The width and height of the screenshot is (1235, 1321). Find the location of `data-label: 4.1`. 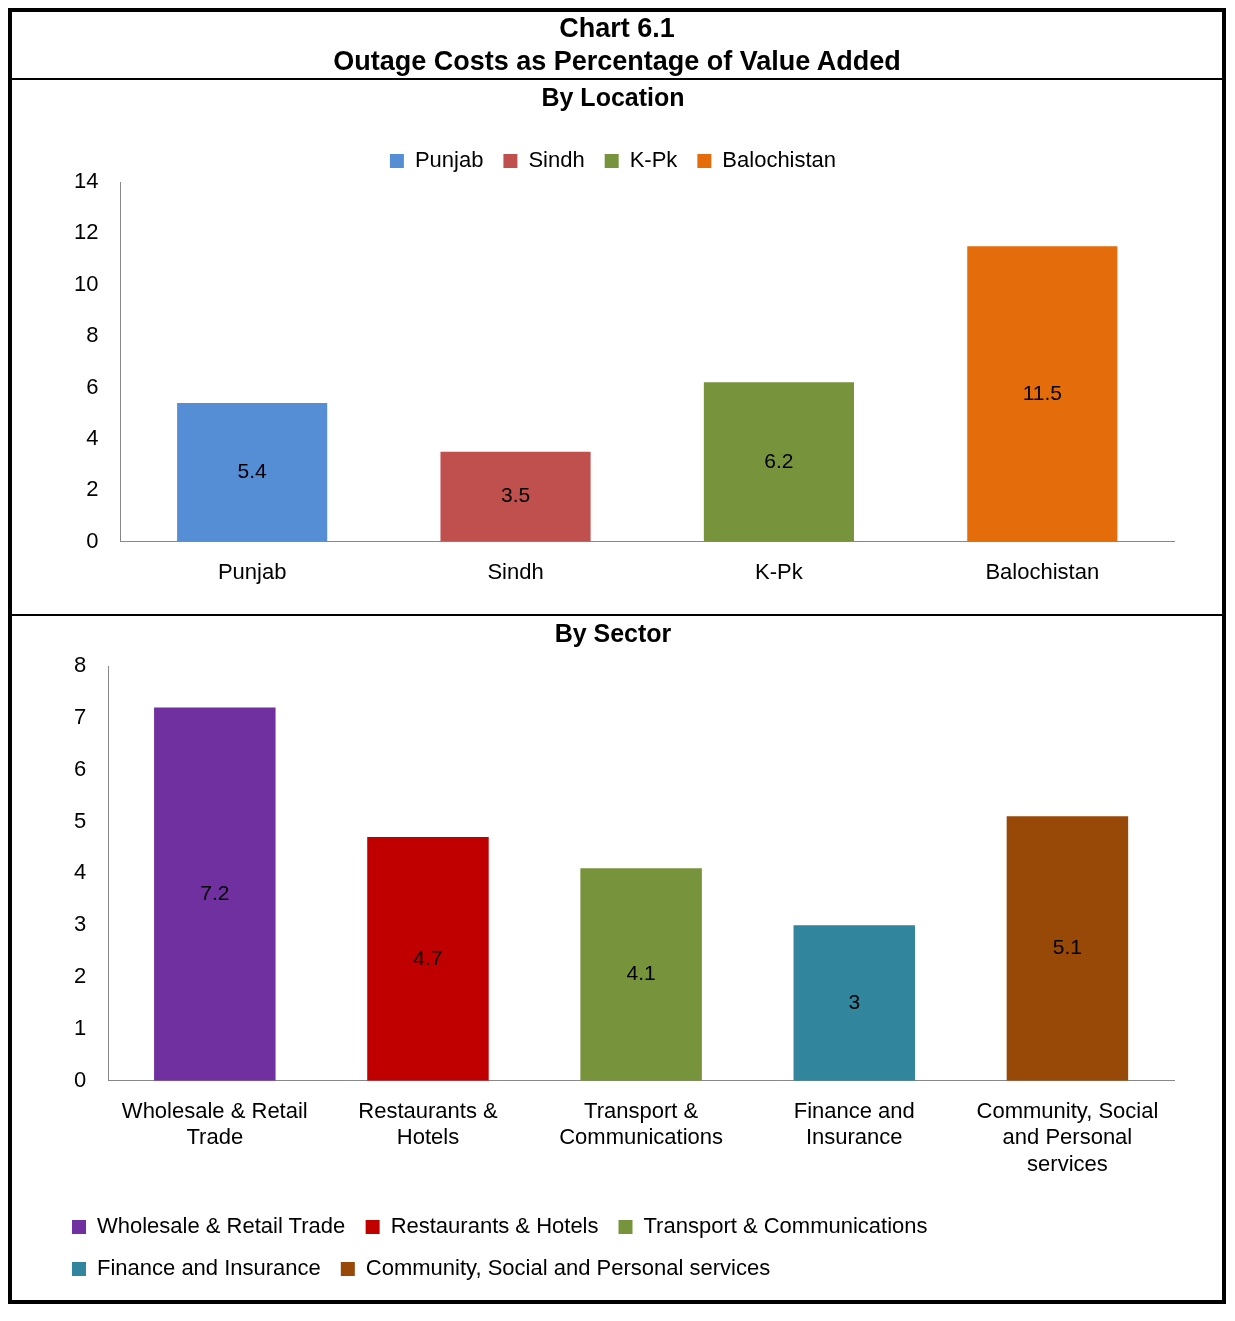

data-label: 4.1 is located at coordinates (641, 973).